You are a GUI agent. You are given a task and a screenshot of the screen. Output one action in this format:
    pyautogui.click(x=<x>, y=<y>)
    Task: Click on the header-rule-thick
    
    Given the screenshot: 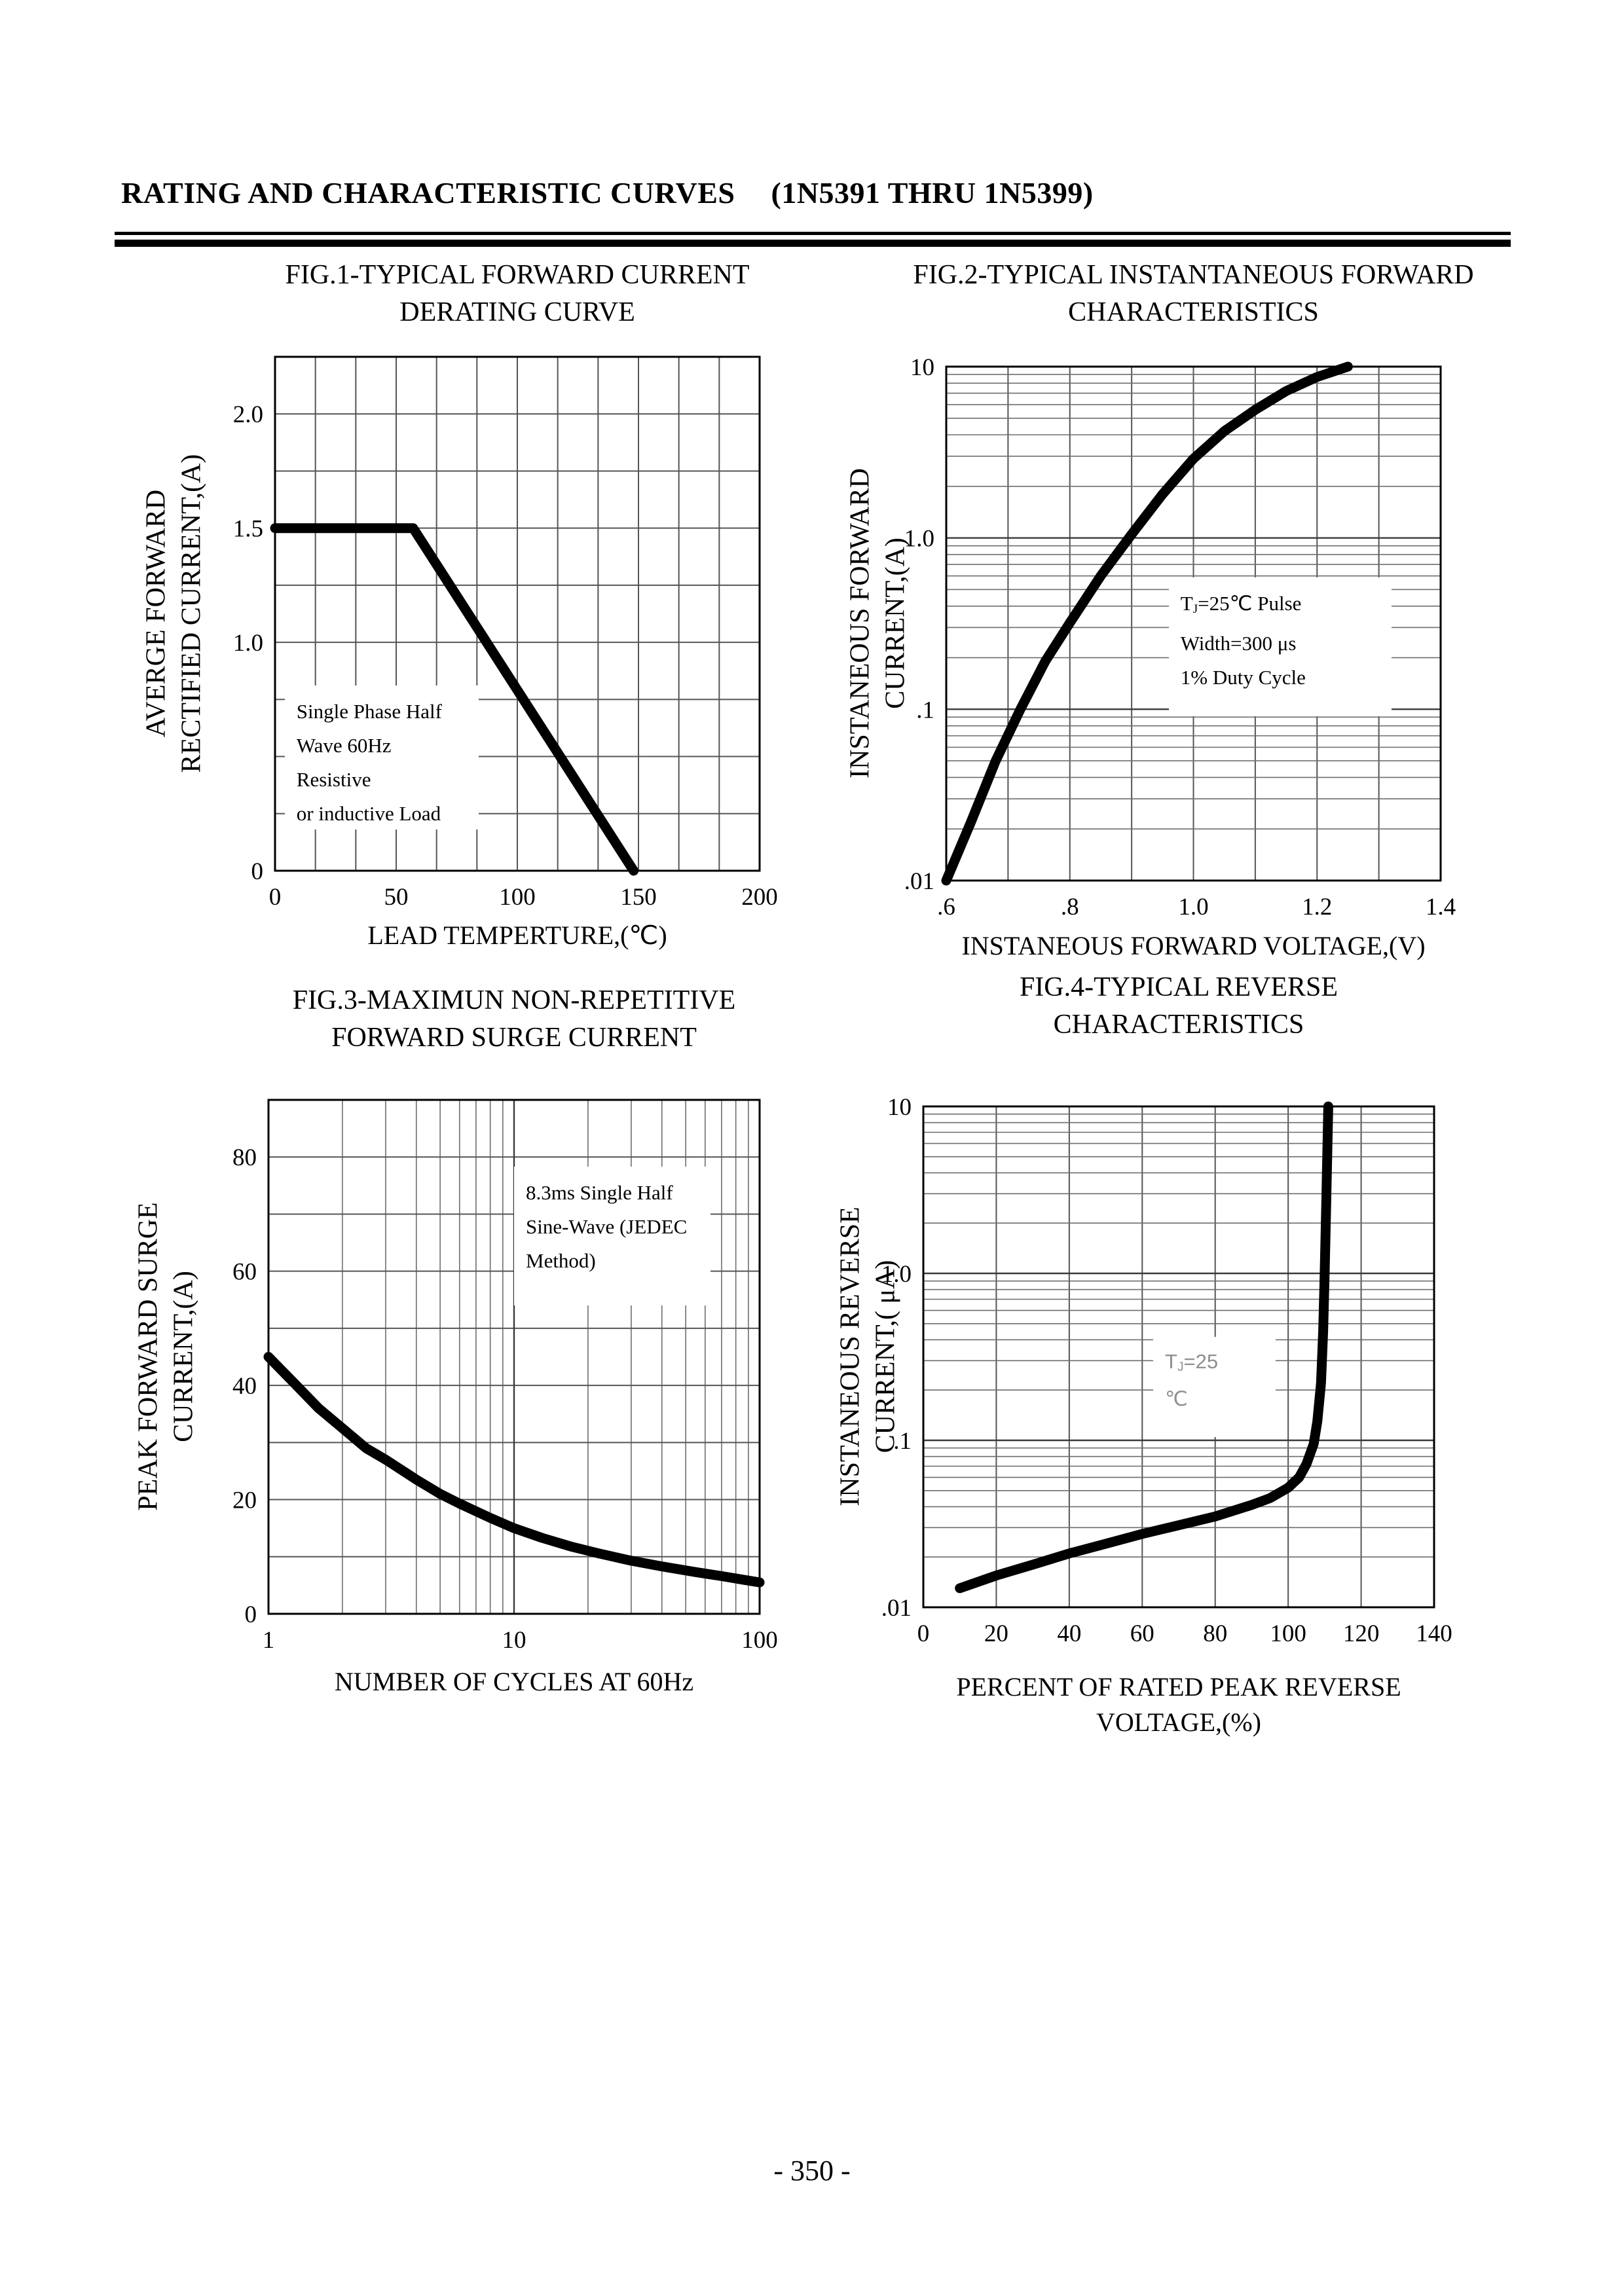 What is the action you would take?
    pyautogui.click(x=813, y=243)
    